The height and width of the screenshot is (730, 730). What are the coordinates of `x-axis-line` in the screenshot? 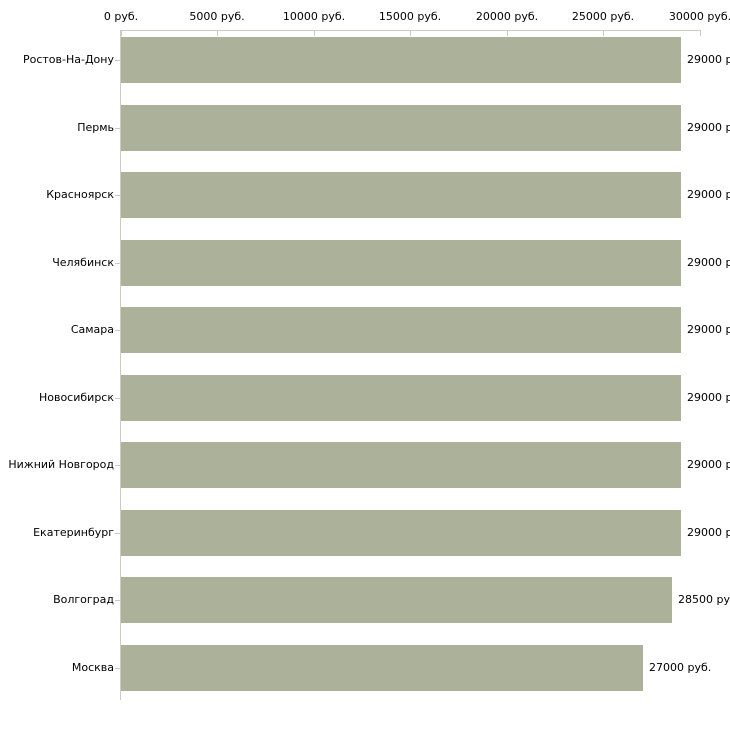 It's located at (410, 30).